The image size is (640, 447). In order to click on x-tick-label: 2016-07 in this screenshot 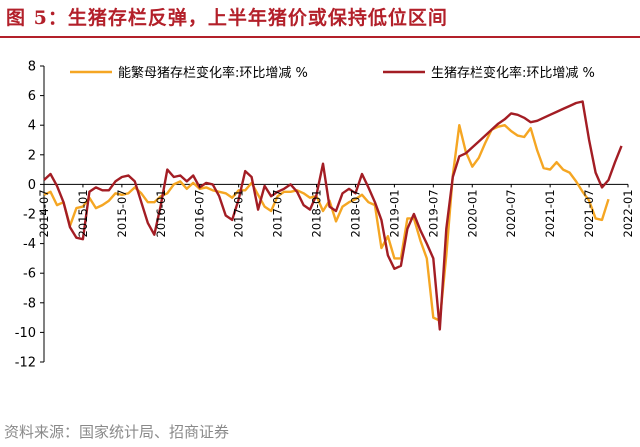, I will do `click(200, 213)`.